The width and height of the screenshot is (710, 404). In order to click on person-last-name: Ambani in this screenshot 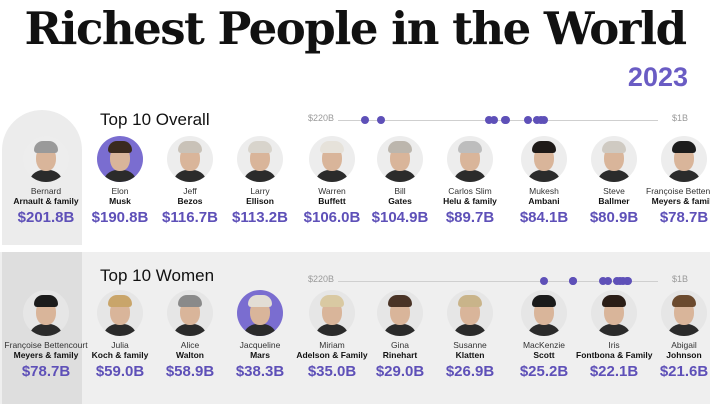, I will do `click(544, 201)`.